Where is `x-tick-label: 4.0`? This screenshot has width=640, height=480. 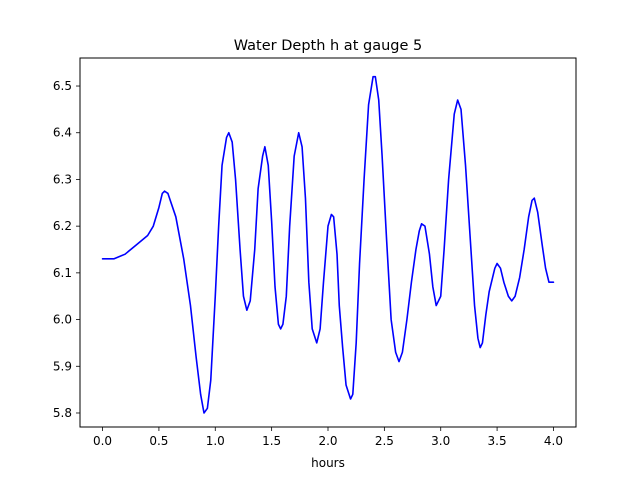
x-tick-label: 4.0 is located at coordinates (553, 441).